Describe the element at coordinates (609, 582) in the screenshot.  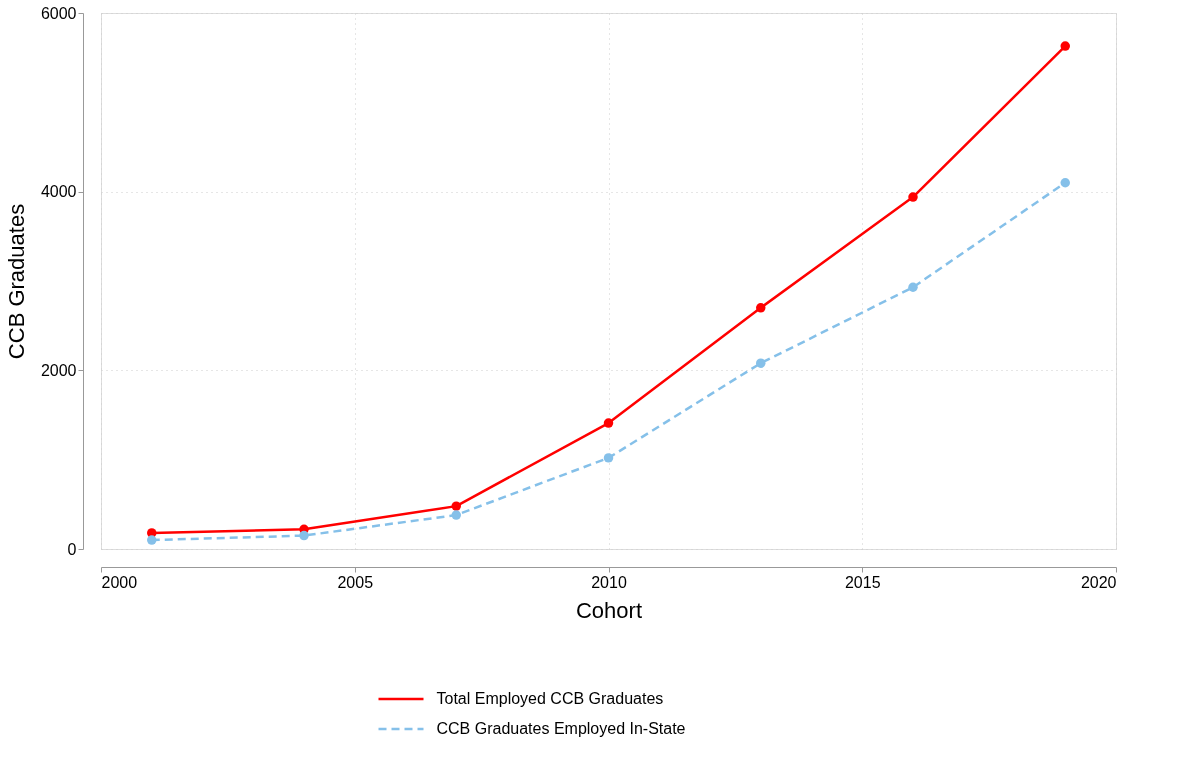
I see `x-tick-label: 2010` at that location.